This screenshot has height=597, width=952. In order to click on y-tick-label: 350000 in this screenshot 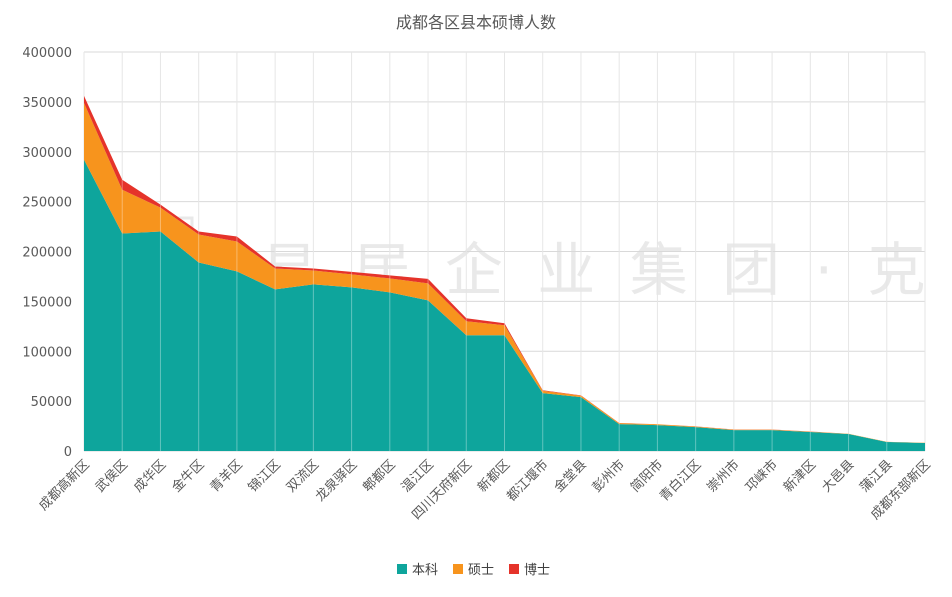, I will do `click(47, 103)`.